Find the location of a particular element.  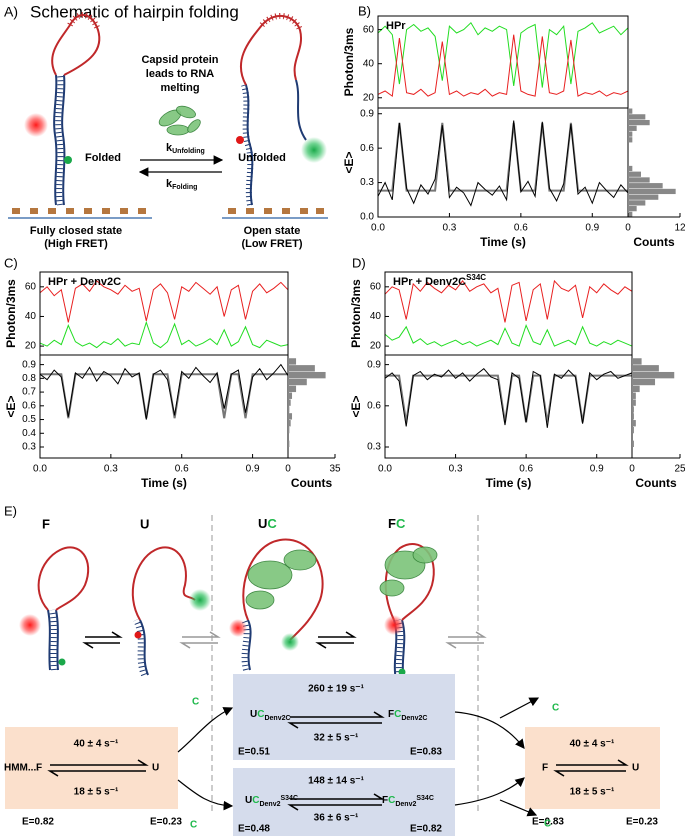

caption: (High FRET) is located at coordinates (76, 244).